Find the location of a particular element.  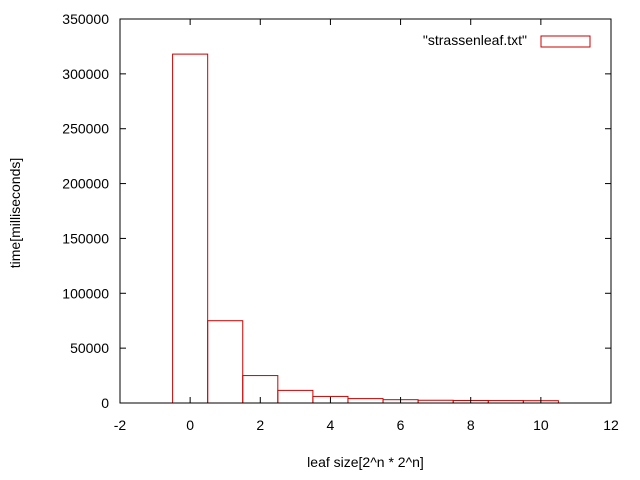

y-tick-label: 250000 is located at coordinates (85, 129).